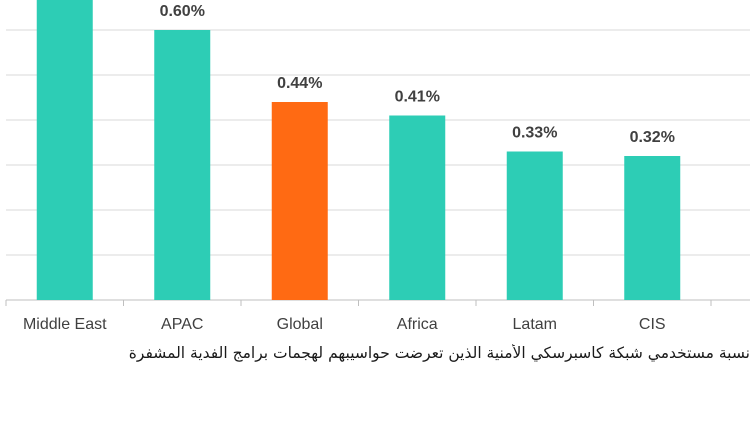 This screenshot has height=430, width=750. I want to click on x-tick-label: CIS, so click(652, 324).